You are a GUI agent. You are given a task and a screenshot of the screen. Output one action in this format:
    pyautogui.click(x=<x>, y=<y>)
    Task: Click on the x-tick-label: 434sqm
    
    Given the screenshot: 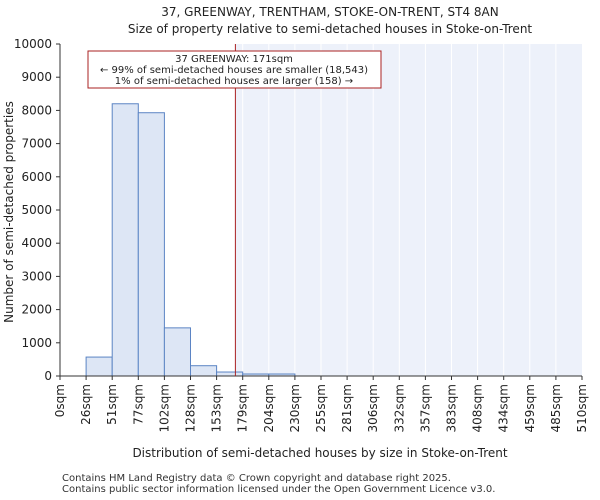 What is the action you would take?
    pyautogui.click(x=504, y=408)
    